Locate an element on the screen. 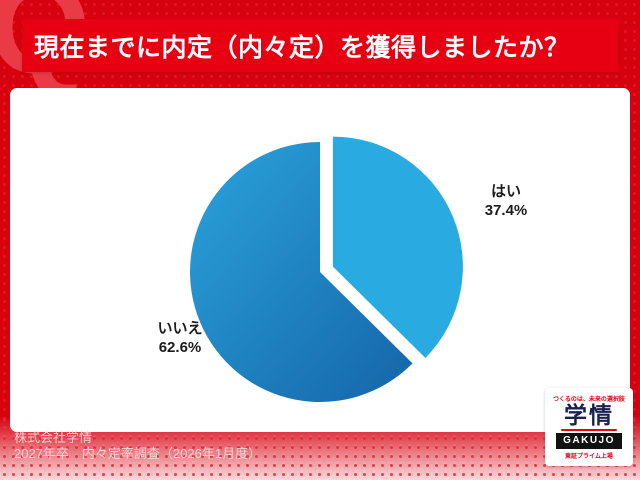 The width and height of the screenshot is (640, 480). footer-company: 株式会社学情 is located at coordinates (53, 437).